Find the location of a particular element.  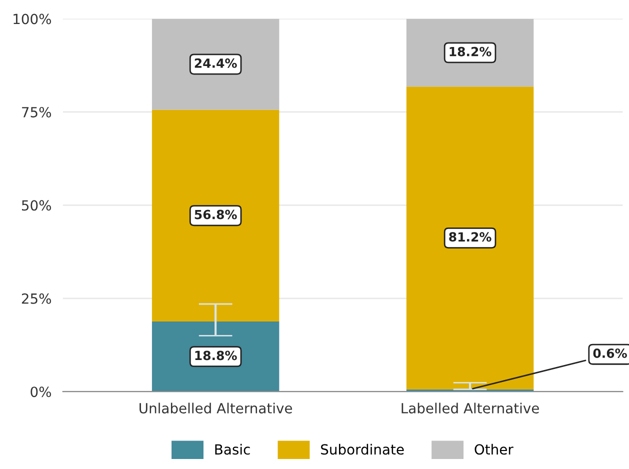

legend-label: Other is located at coordinates (494, 449).